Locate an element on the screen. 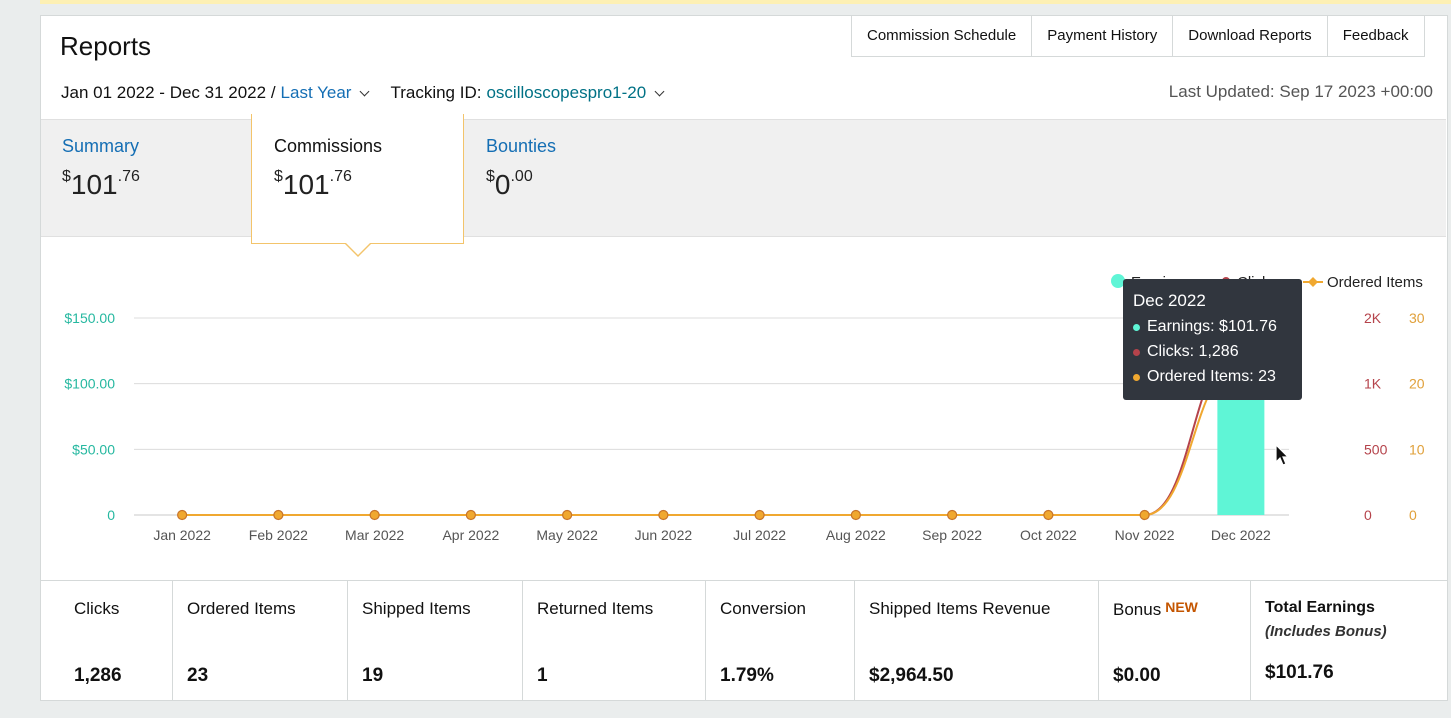 The image size is (1451, 718). commissions-amount: $101.76 is located at coordinates (328, 185).